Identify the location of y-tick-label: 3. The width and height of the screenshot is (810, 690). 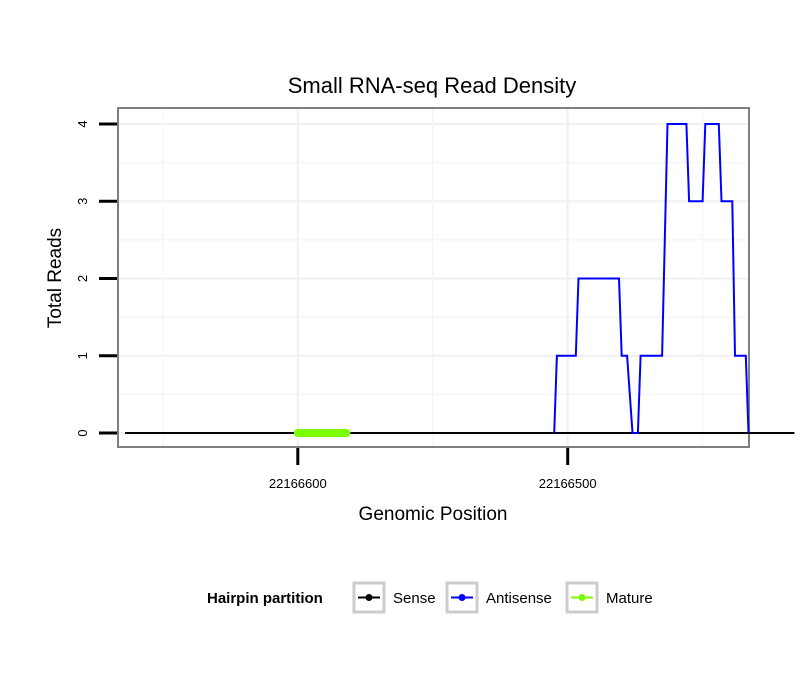
(82, 201).